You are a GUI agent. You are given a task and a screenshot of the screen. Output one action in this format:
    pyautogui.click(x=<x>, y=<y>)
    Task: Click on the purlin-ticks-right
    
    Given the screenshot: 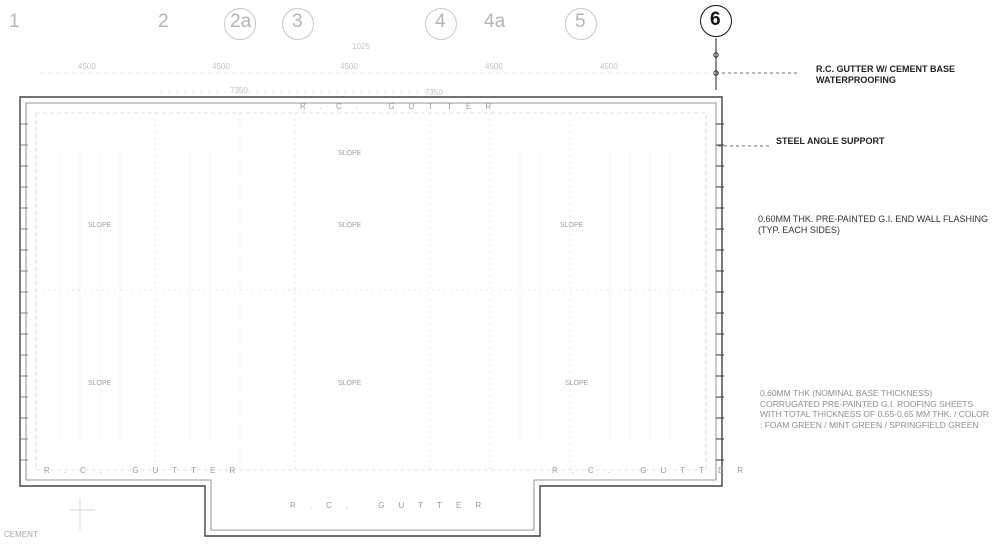 What is the action you would take?
    pyautogui.click(x=720, y=292)
    